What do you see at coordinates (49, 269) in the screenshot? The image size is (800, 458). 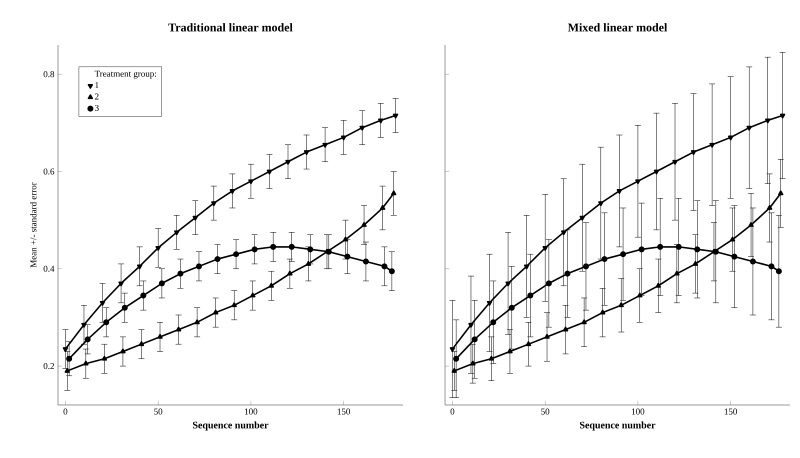 I see `y-tick-label: 0.4` at bounding box center [49, 269].